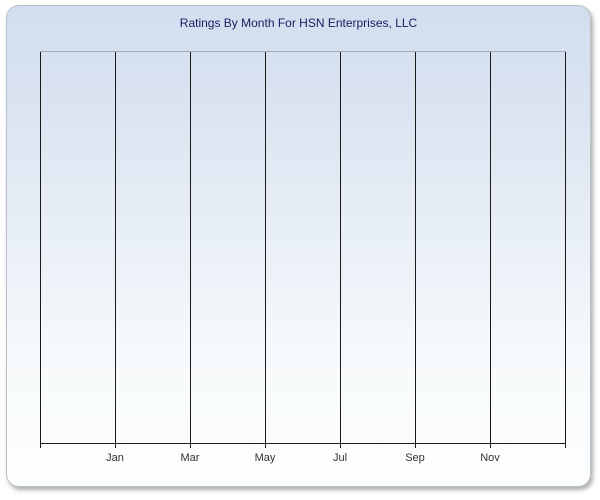  Describe the element at coordinates (340, 458) in the screenshot. I see `x-axis-label: Jul` at that location.